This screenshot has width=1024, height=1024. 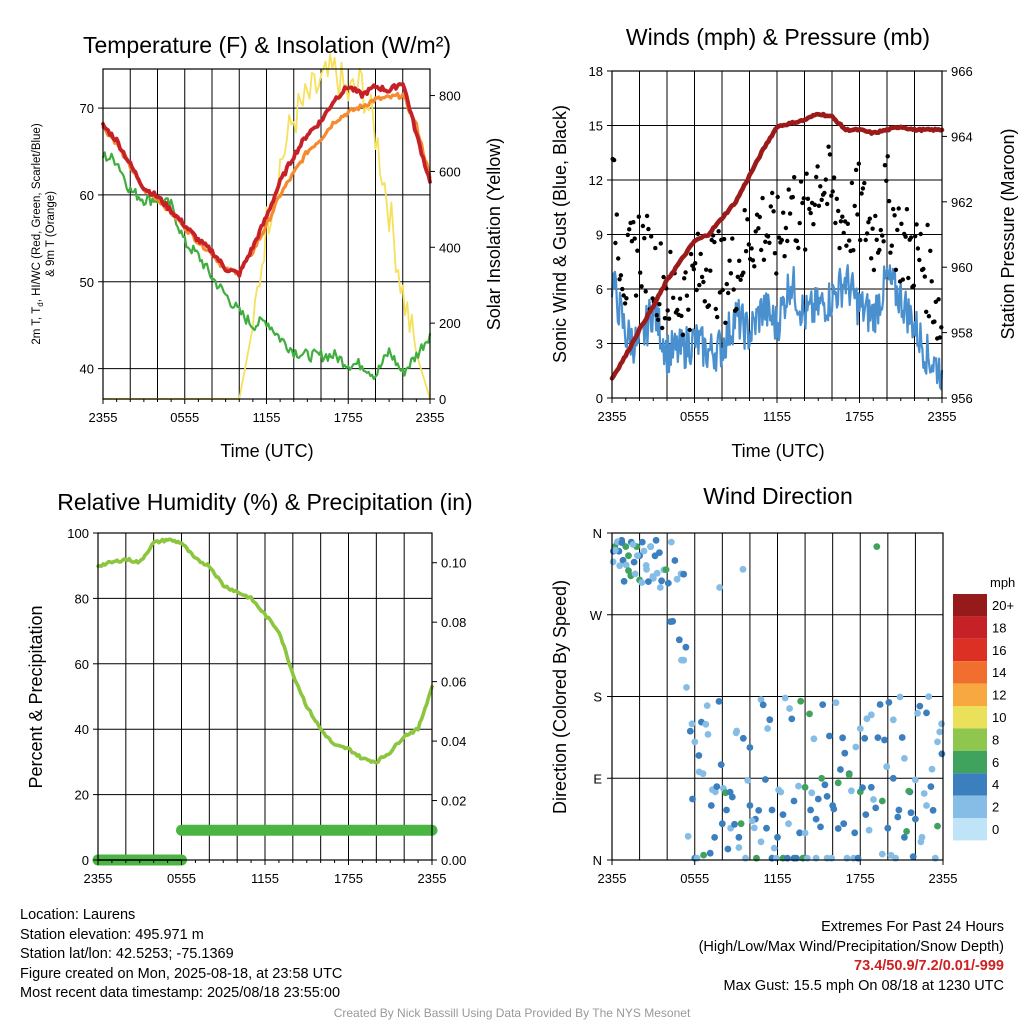 What do you see at coordinates (348, 417) in the screenshot?
I see `xtick-label: 1755` at bounding box center [348, 417].